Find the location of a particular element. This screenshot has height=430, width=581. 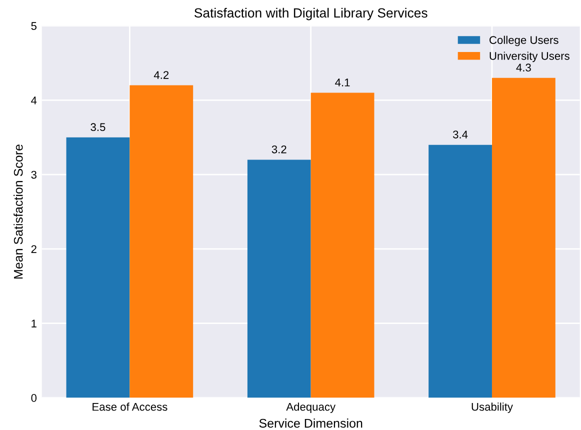

data-label: 3.5 is located at coordinates (98, 127).